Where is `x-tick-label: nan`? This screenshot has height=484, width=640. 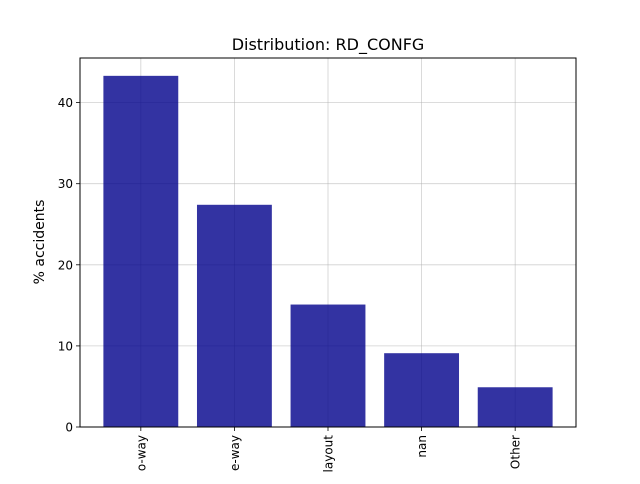 x-tick-label: nan is located at coordinates (422, 446).